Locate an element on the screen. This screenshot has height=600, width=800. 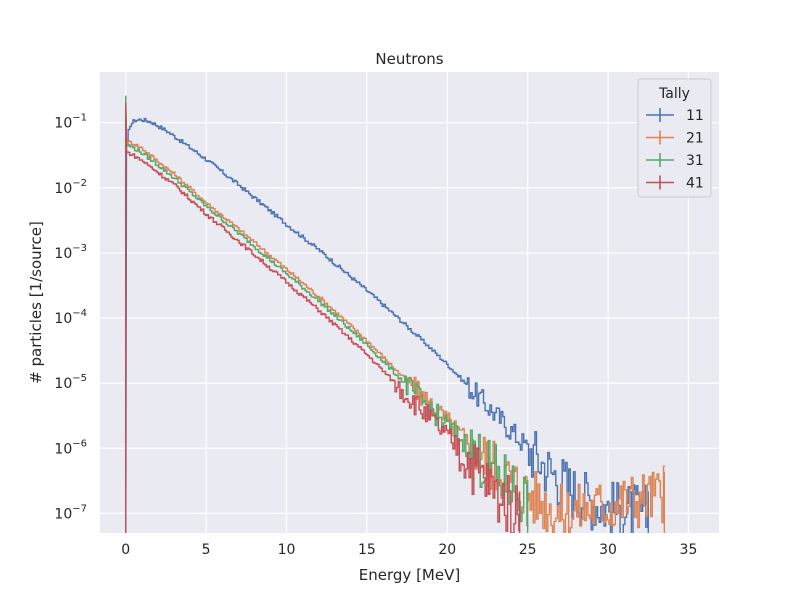
x-tick-label: 30 is located at coordinates (608, 550).